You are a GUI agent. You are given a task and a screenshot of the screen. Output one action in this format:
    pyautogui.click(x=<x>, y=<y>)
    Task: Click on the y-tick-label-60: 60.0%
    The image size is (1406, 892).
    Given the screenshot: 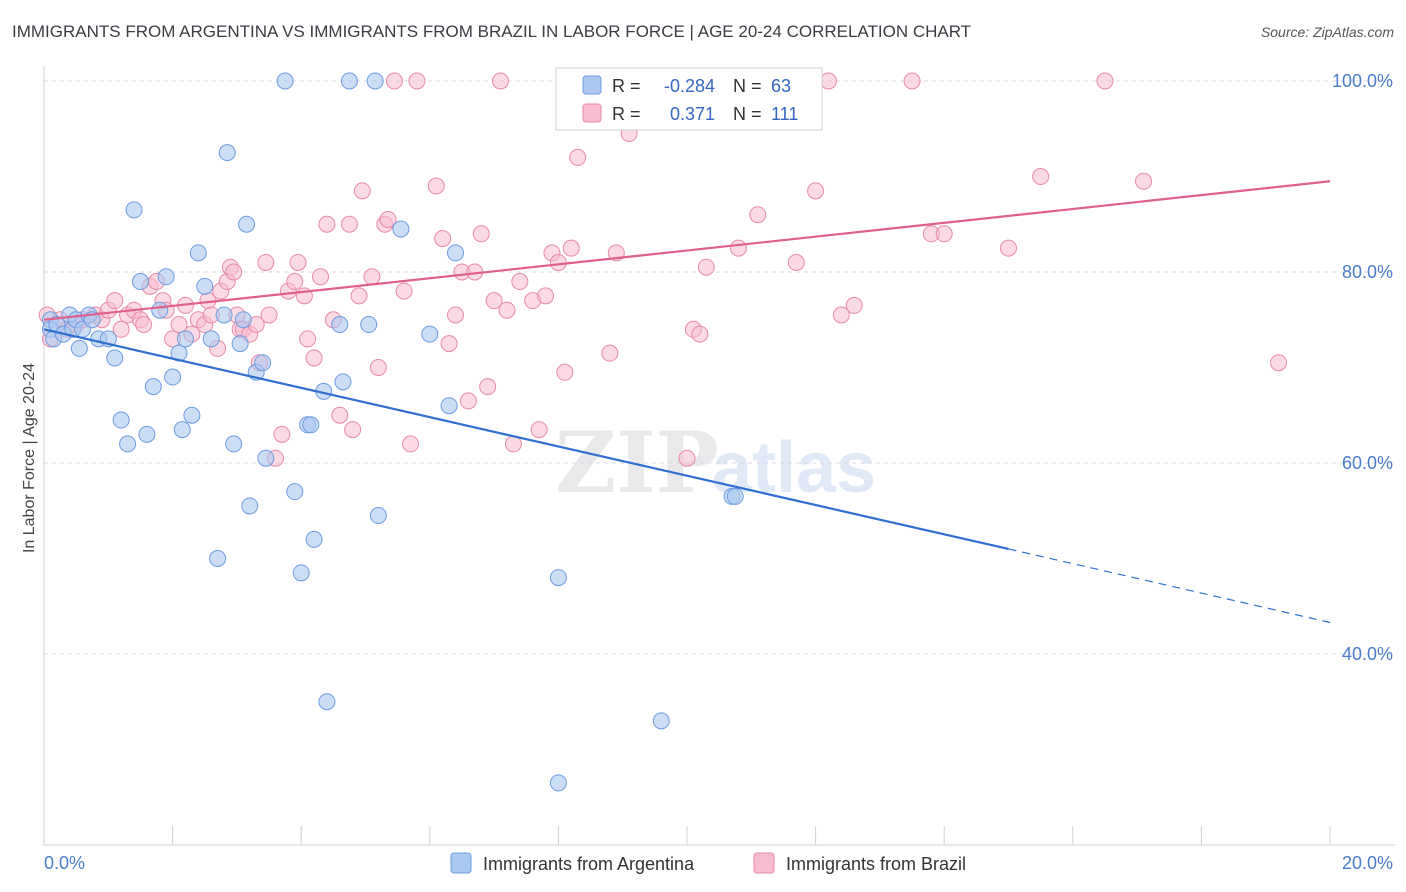 What is the action you would take?
    pyautogui.click(x=1367, y=463)
    